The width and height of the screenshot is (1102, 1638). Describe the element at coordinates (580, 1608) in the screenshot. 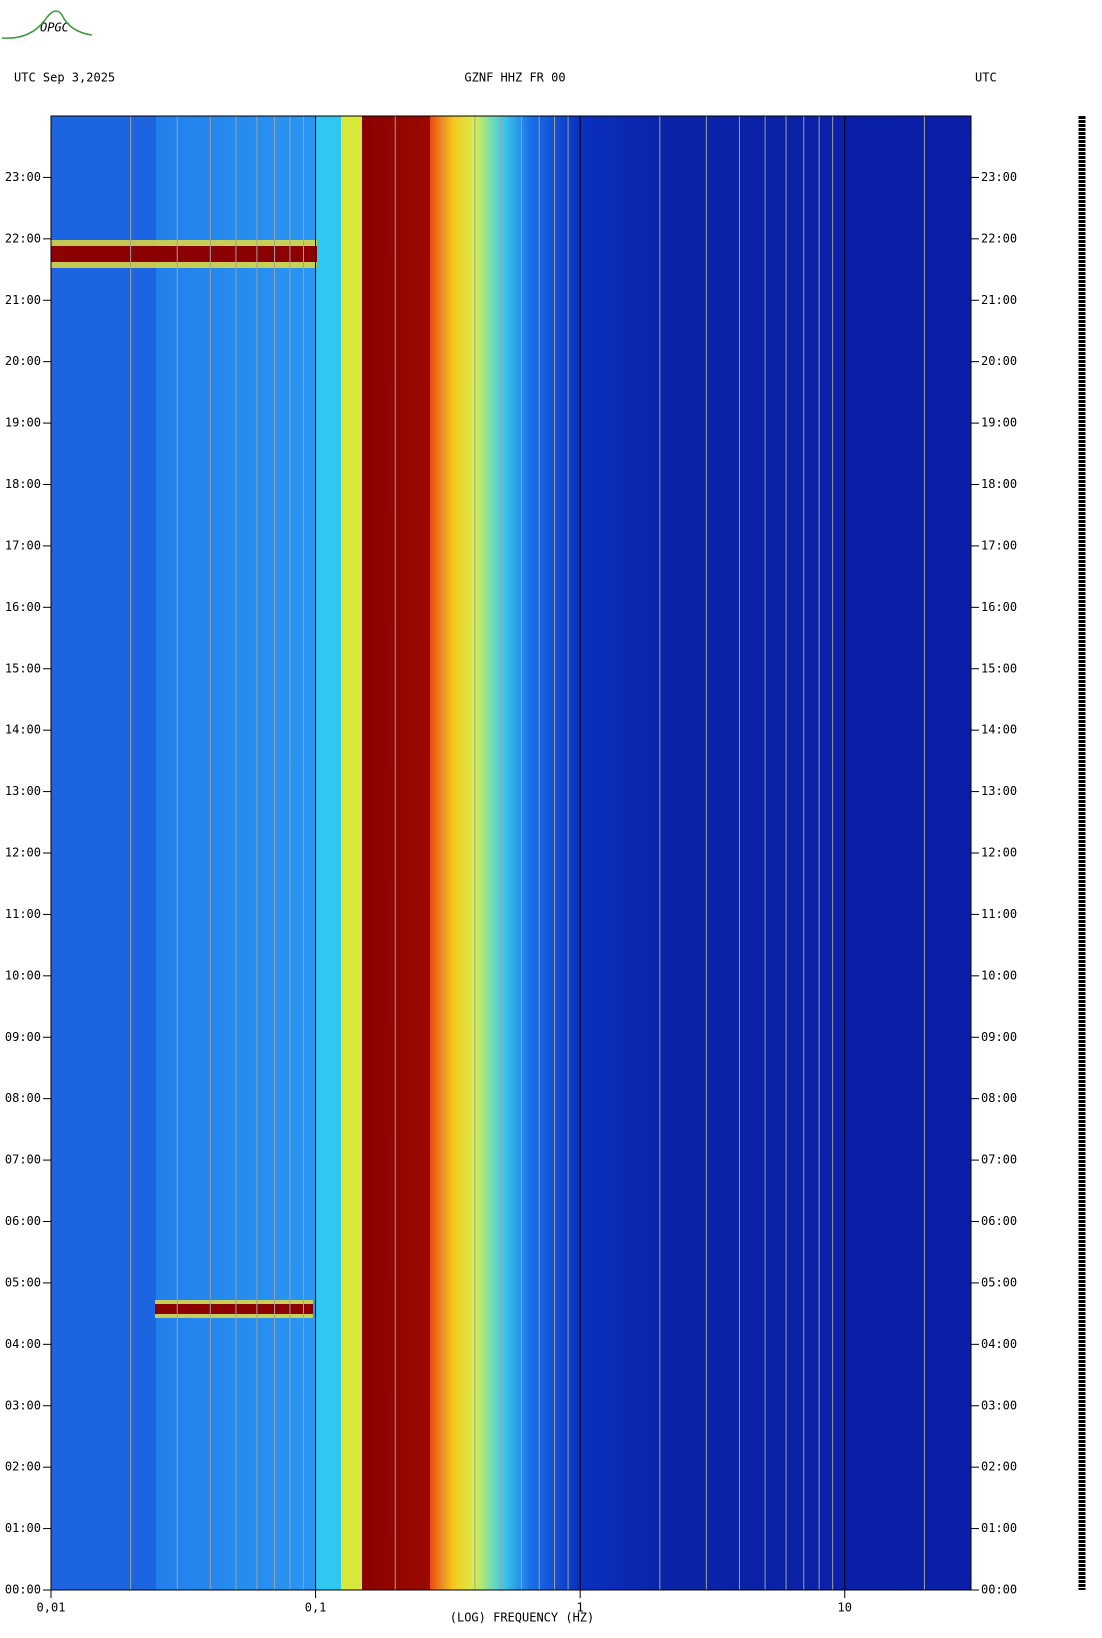

I see `x-tick-label: 1` at that location.